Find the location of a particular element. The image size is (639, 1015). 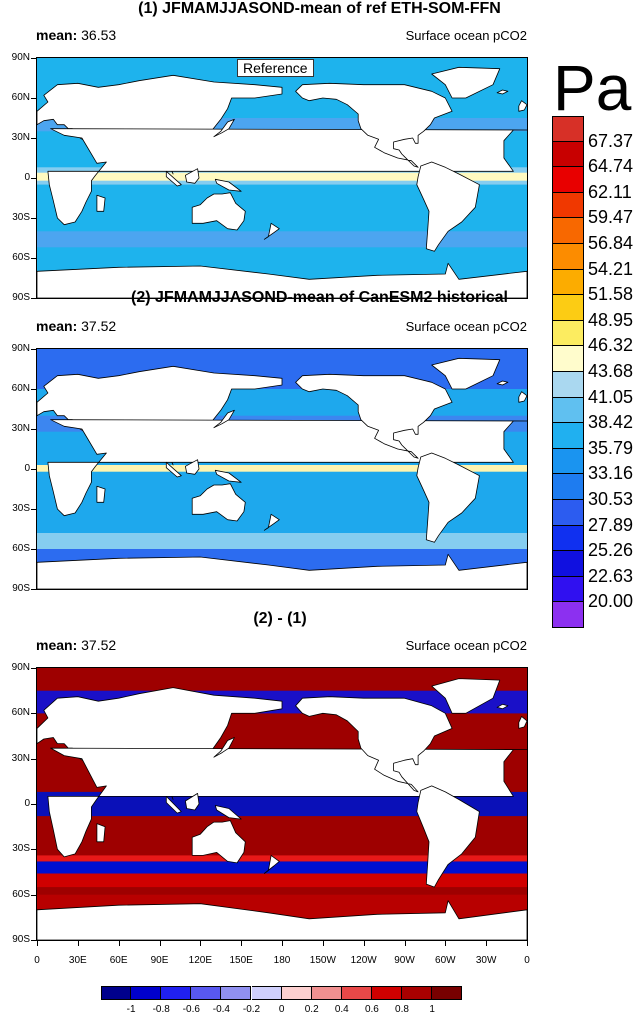

longitude-label: 180 is located at coordinates (282, 960).